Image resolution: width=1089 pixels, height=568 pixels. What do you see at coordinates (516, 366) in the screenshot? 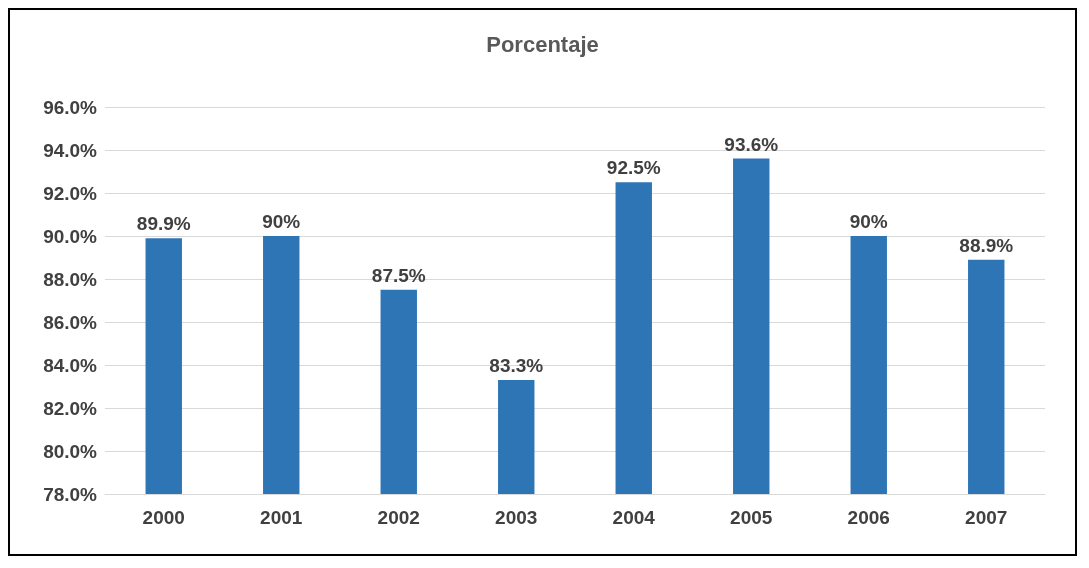
I see `data-label: 83.3%` at bounding box center [516, 366].